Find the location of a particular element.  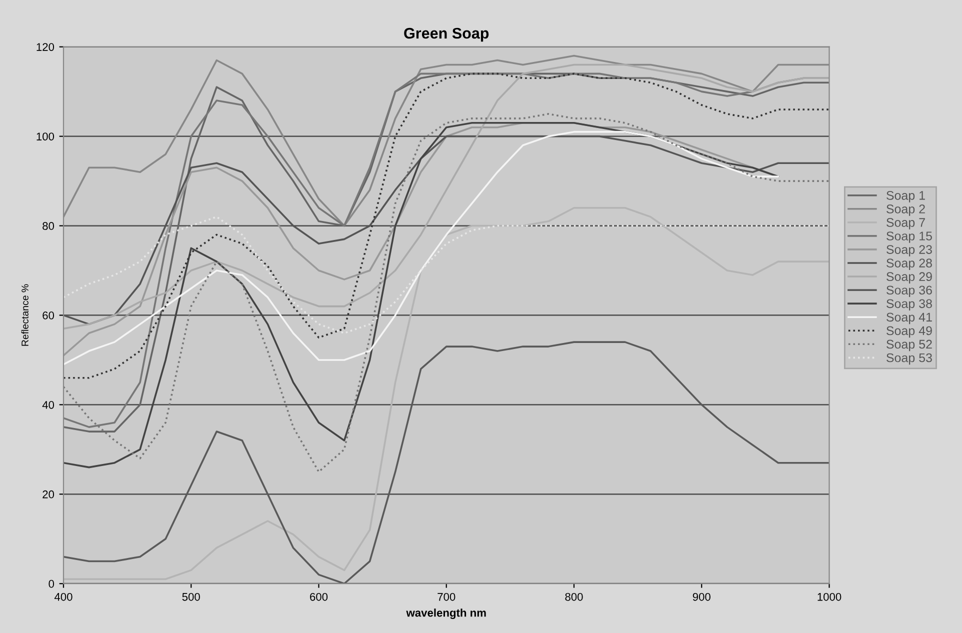

y-tick-label: 120 is located at coordinates (45, 47).